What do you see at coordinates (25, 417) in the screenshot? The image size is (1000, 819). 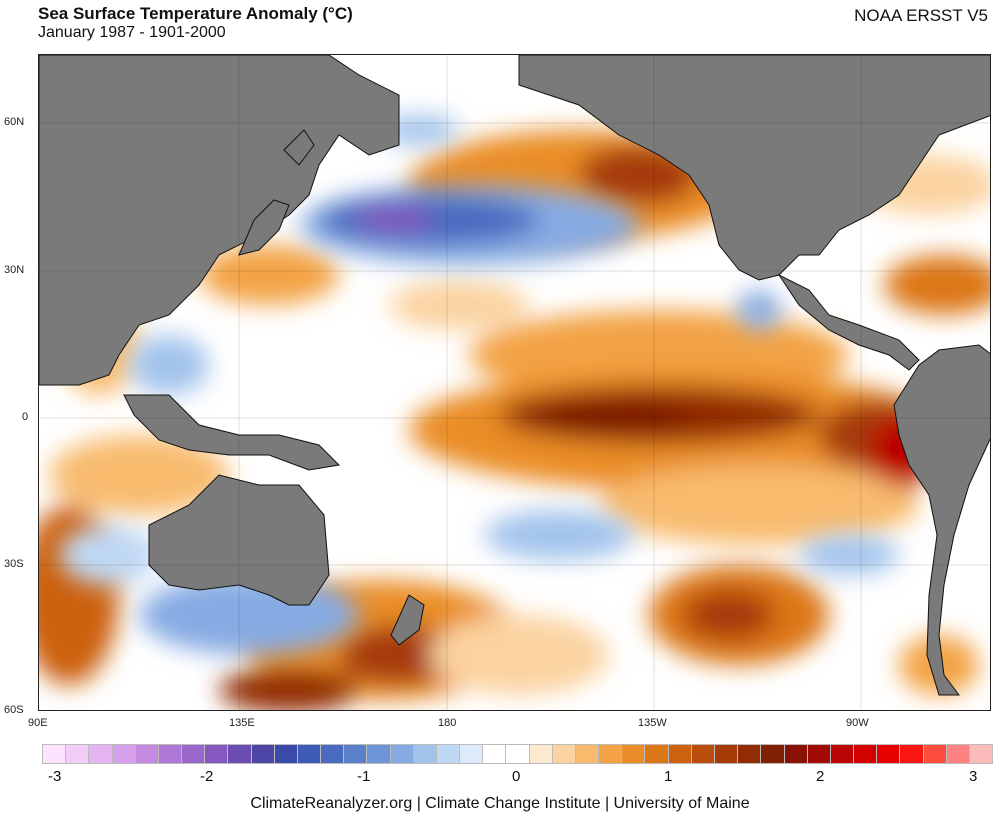 I see `lat-tick-label: 0` at bounding box center [25, 417].